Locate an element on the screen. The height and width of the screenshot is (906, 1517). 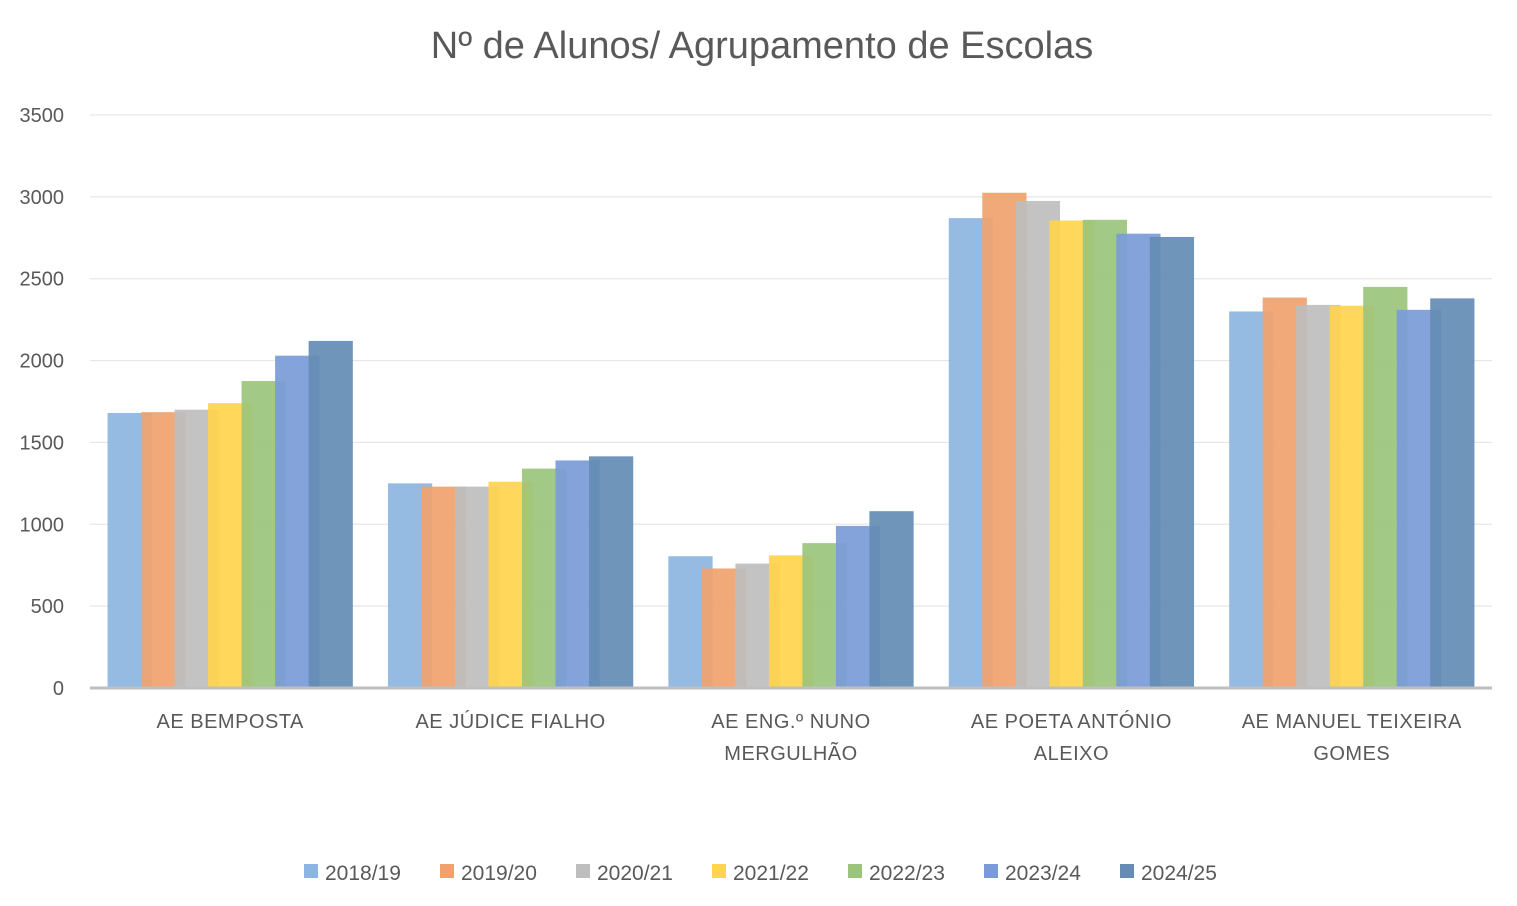
legend-label: 2023/24 is located at coordinates (1043, 873).